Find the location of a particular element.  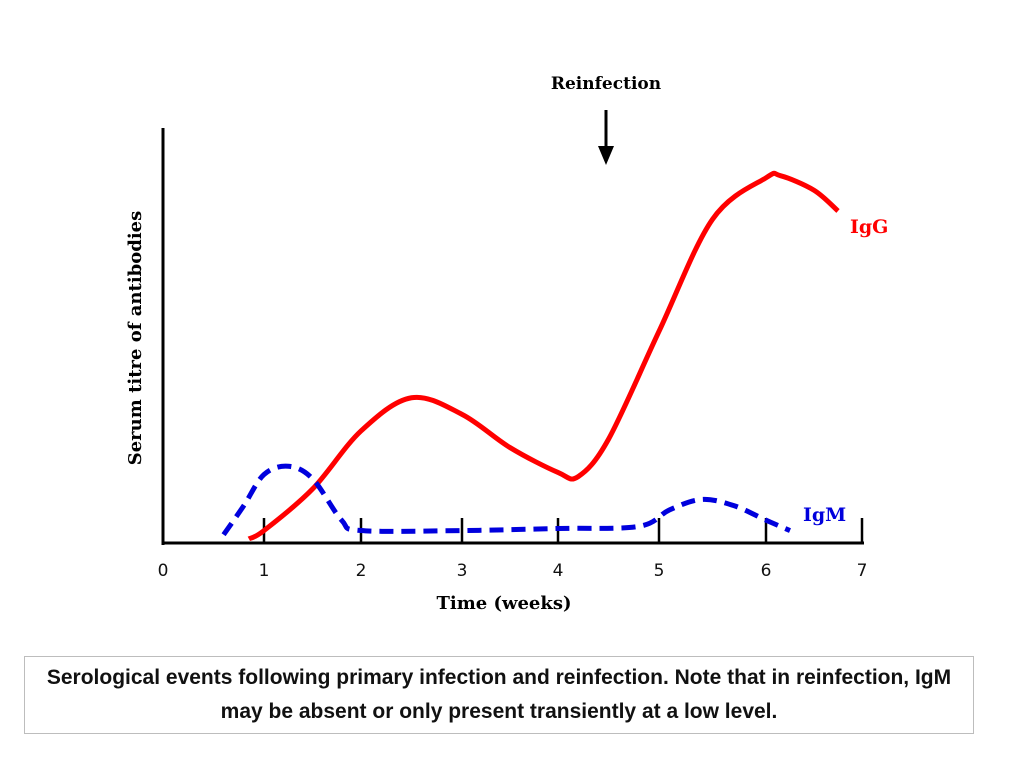

reinfection-annotation-label: Reinfection is located at coordinates (606, 84).